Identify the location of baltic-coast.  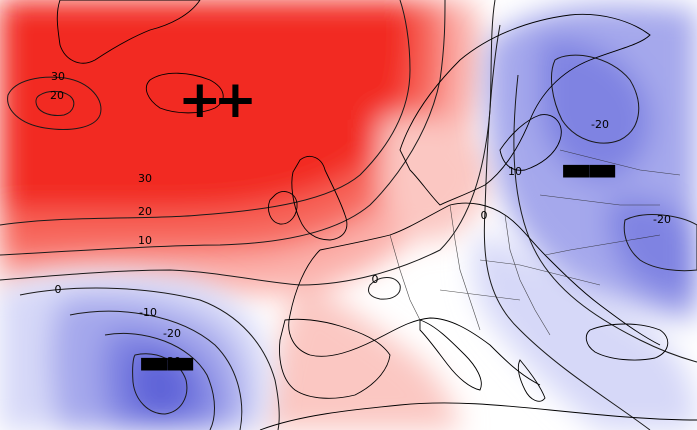
(530, 142).